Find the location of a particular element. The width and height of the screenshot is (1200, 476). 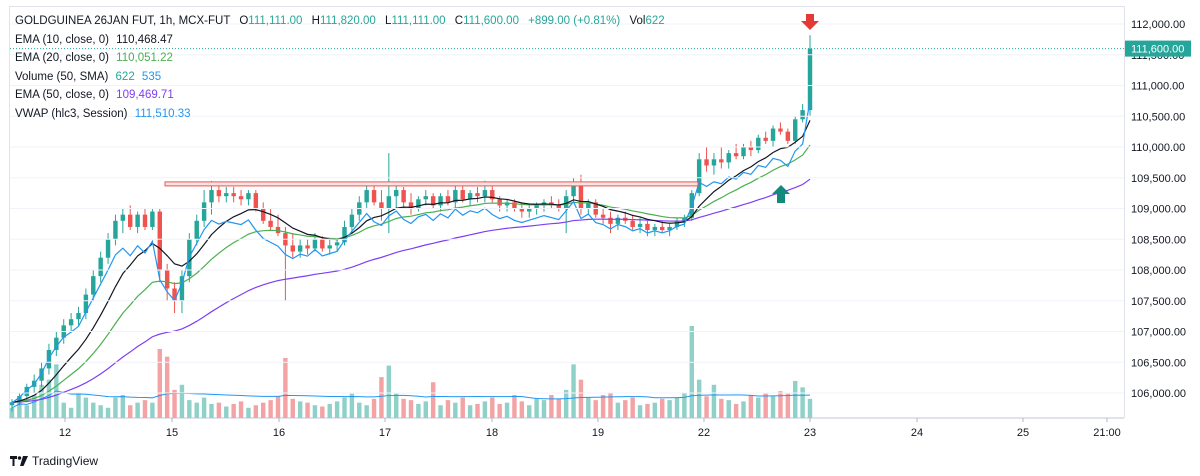

legend-vwap: VWAP (hlc3, Session) 111,510.33 is located at coordinates (340, 114).